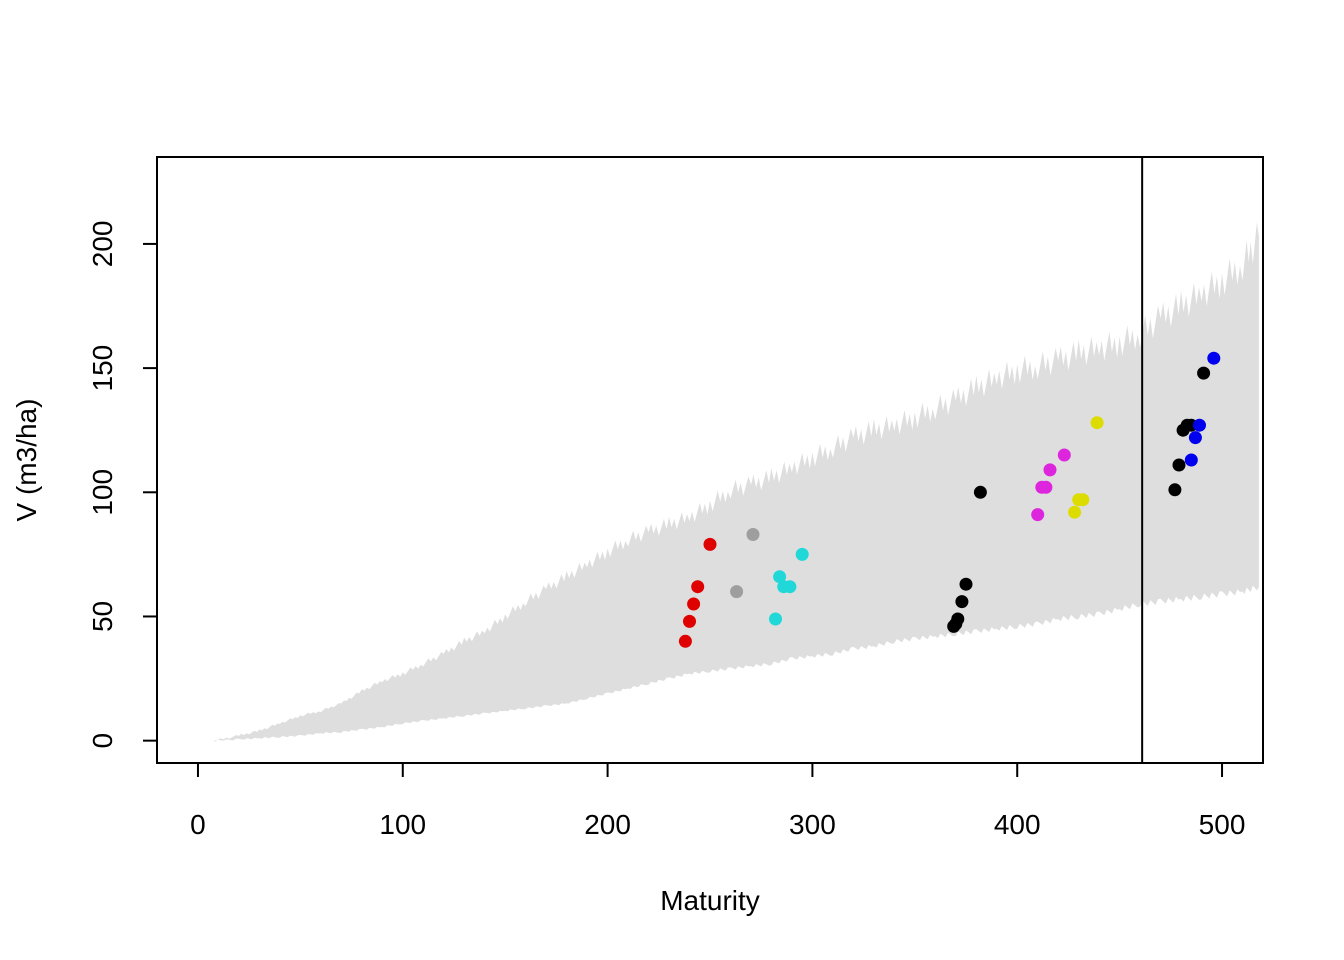  Describe the element at coordinates (1222, 824) in the screenshot. I see `x-tick-label: 500` at that location.